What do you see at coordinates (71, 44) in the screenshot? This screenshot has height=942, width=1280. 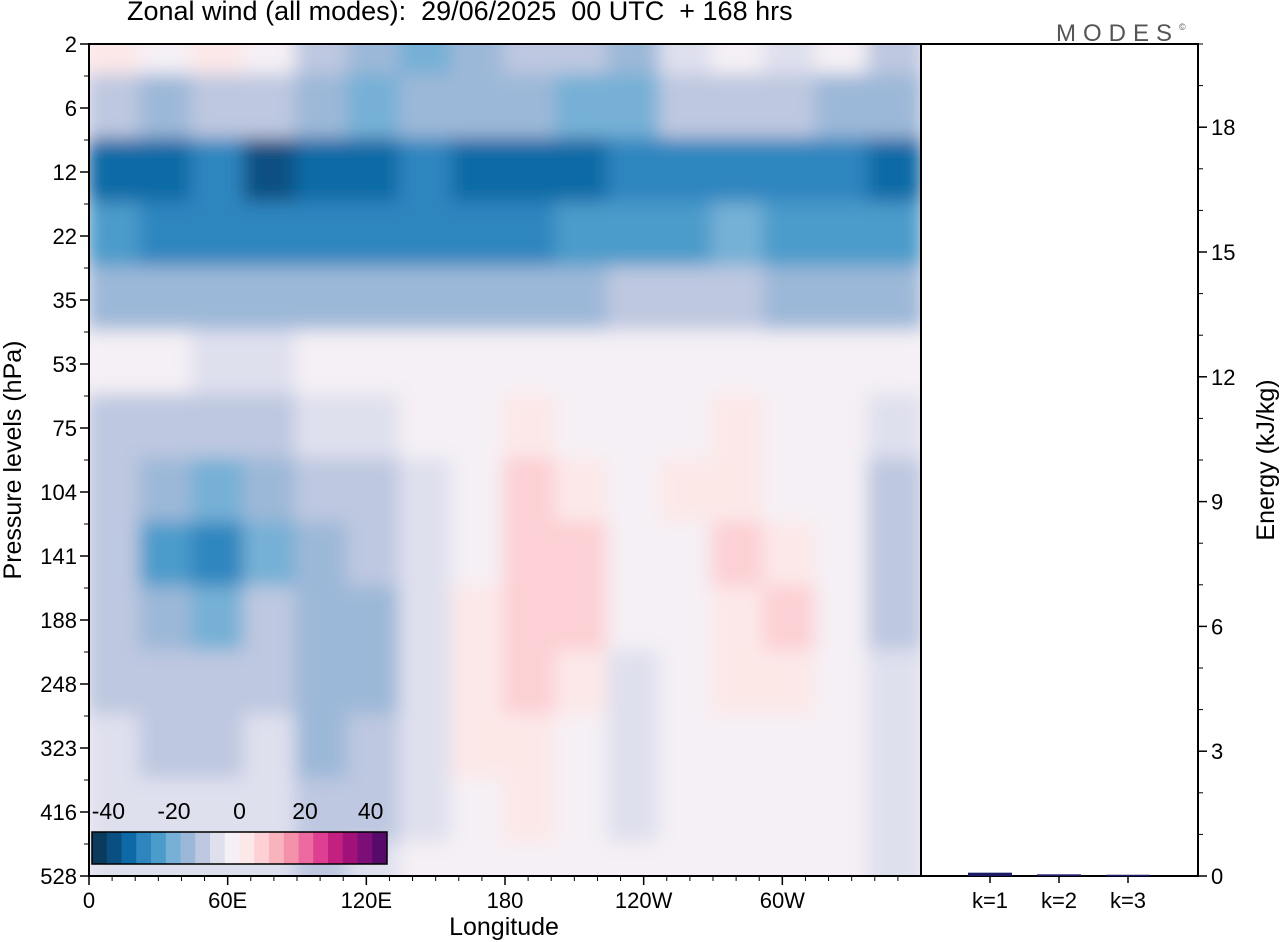 I see `y-tick-label: 2` at bounding box center [71, 44].